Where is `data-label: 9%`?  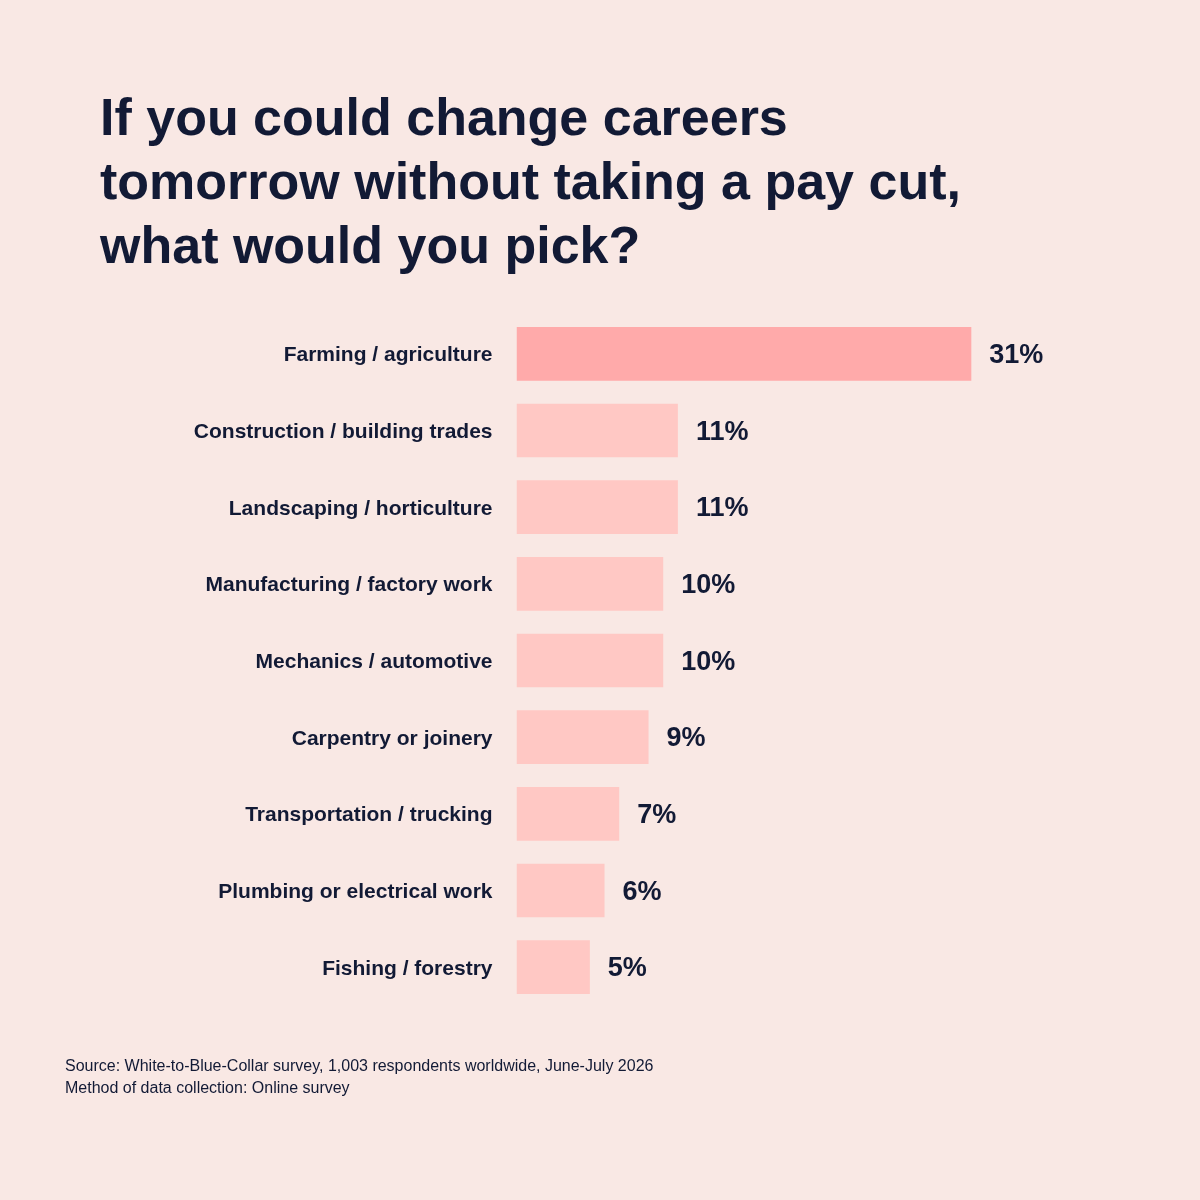 data-label: 9% is located at coordinates (686, 737).